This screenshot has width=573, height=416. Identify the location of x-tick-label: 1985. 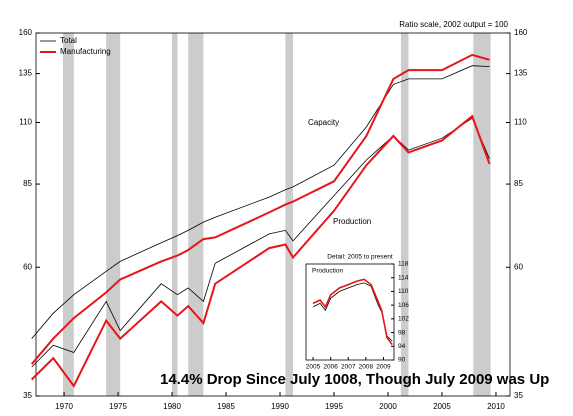
(226, 406).